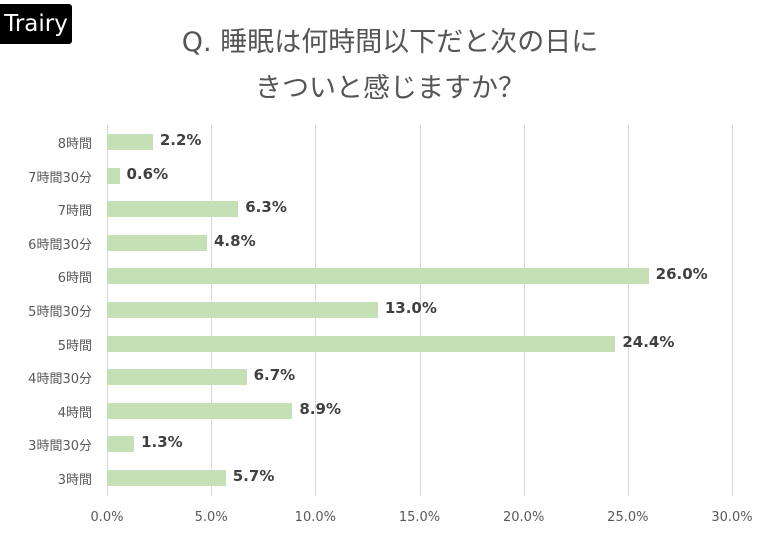  What do you see at coordinates (36, 24) in the screenshot?
I see `brand-logo: Trairy` at bounding box center [36, 24].